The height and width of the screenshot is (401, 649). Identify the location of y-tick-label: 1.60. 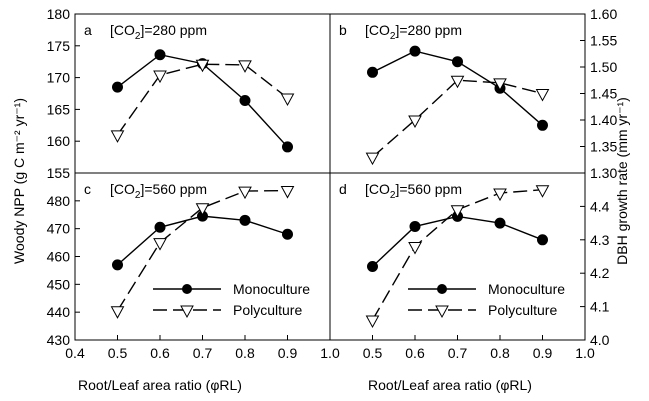
(603, 14).